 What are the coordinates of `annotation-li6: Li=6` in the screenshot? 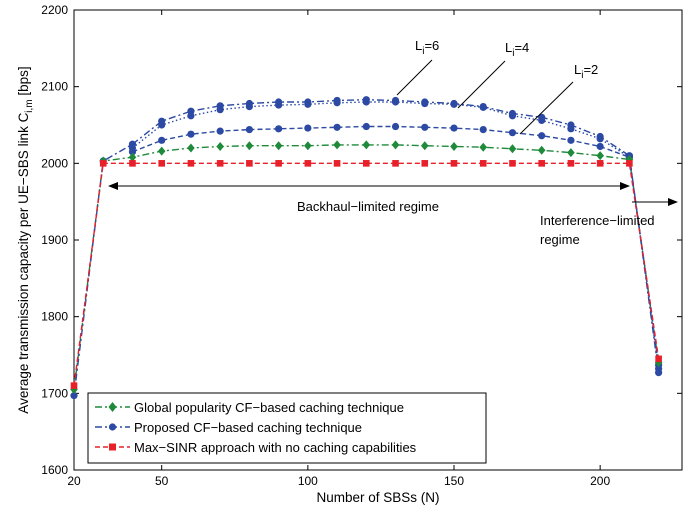 It's located at (427, 47).